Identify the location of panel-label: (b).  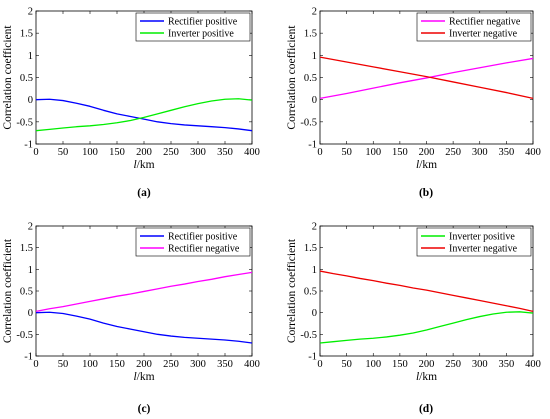
(426, 193).